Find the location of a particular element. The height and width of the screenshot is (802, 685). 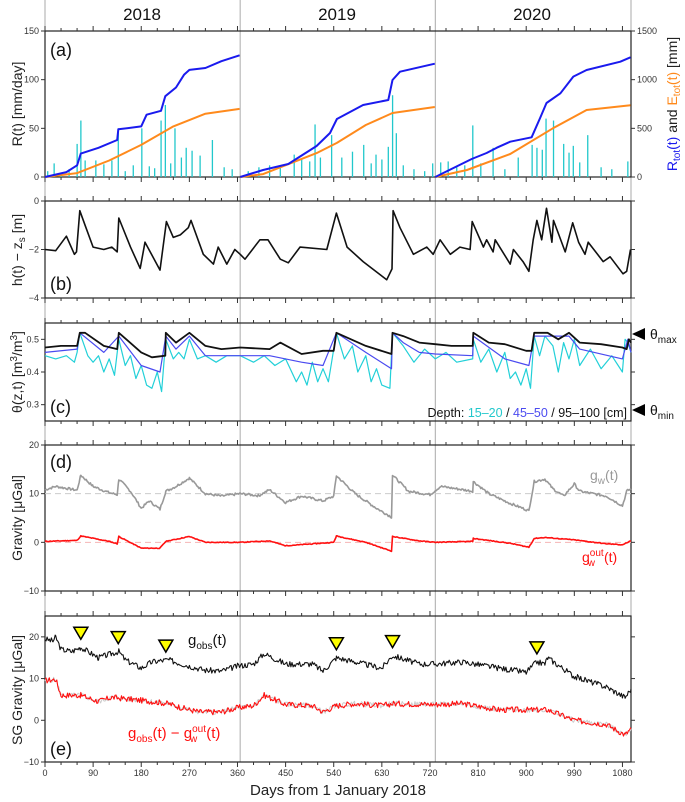

panel-label-c: (c) is located at coordinates (60, 407).